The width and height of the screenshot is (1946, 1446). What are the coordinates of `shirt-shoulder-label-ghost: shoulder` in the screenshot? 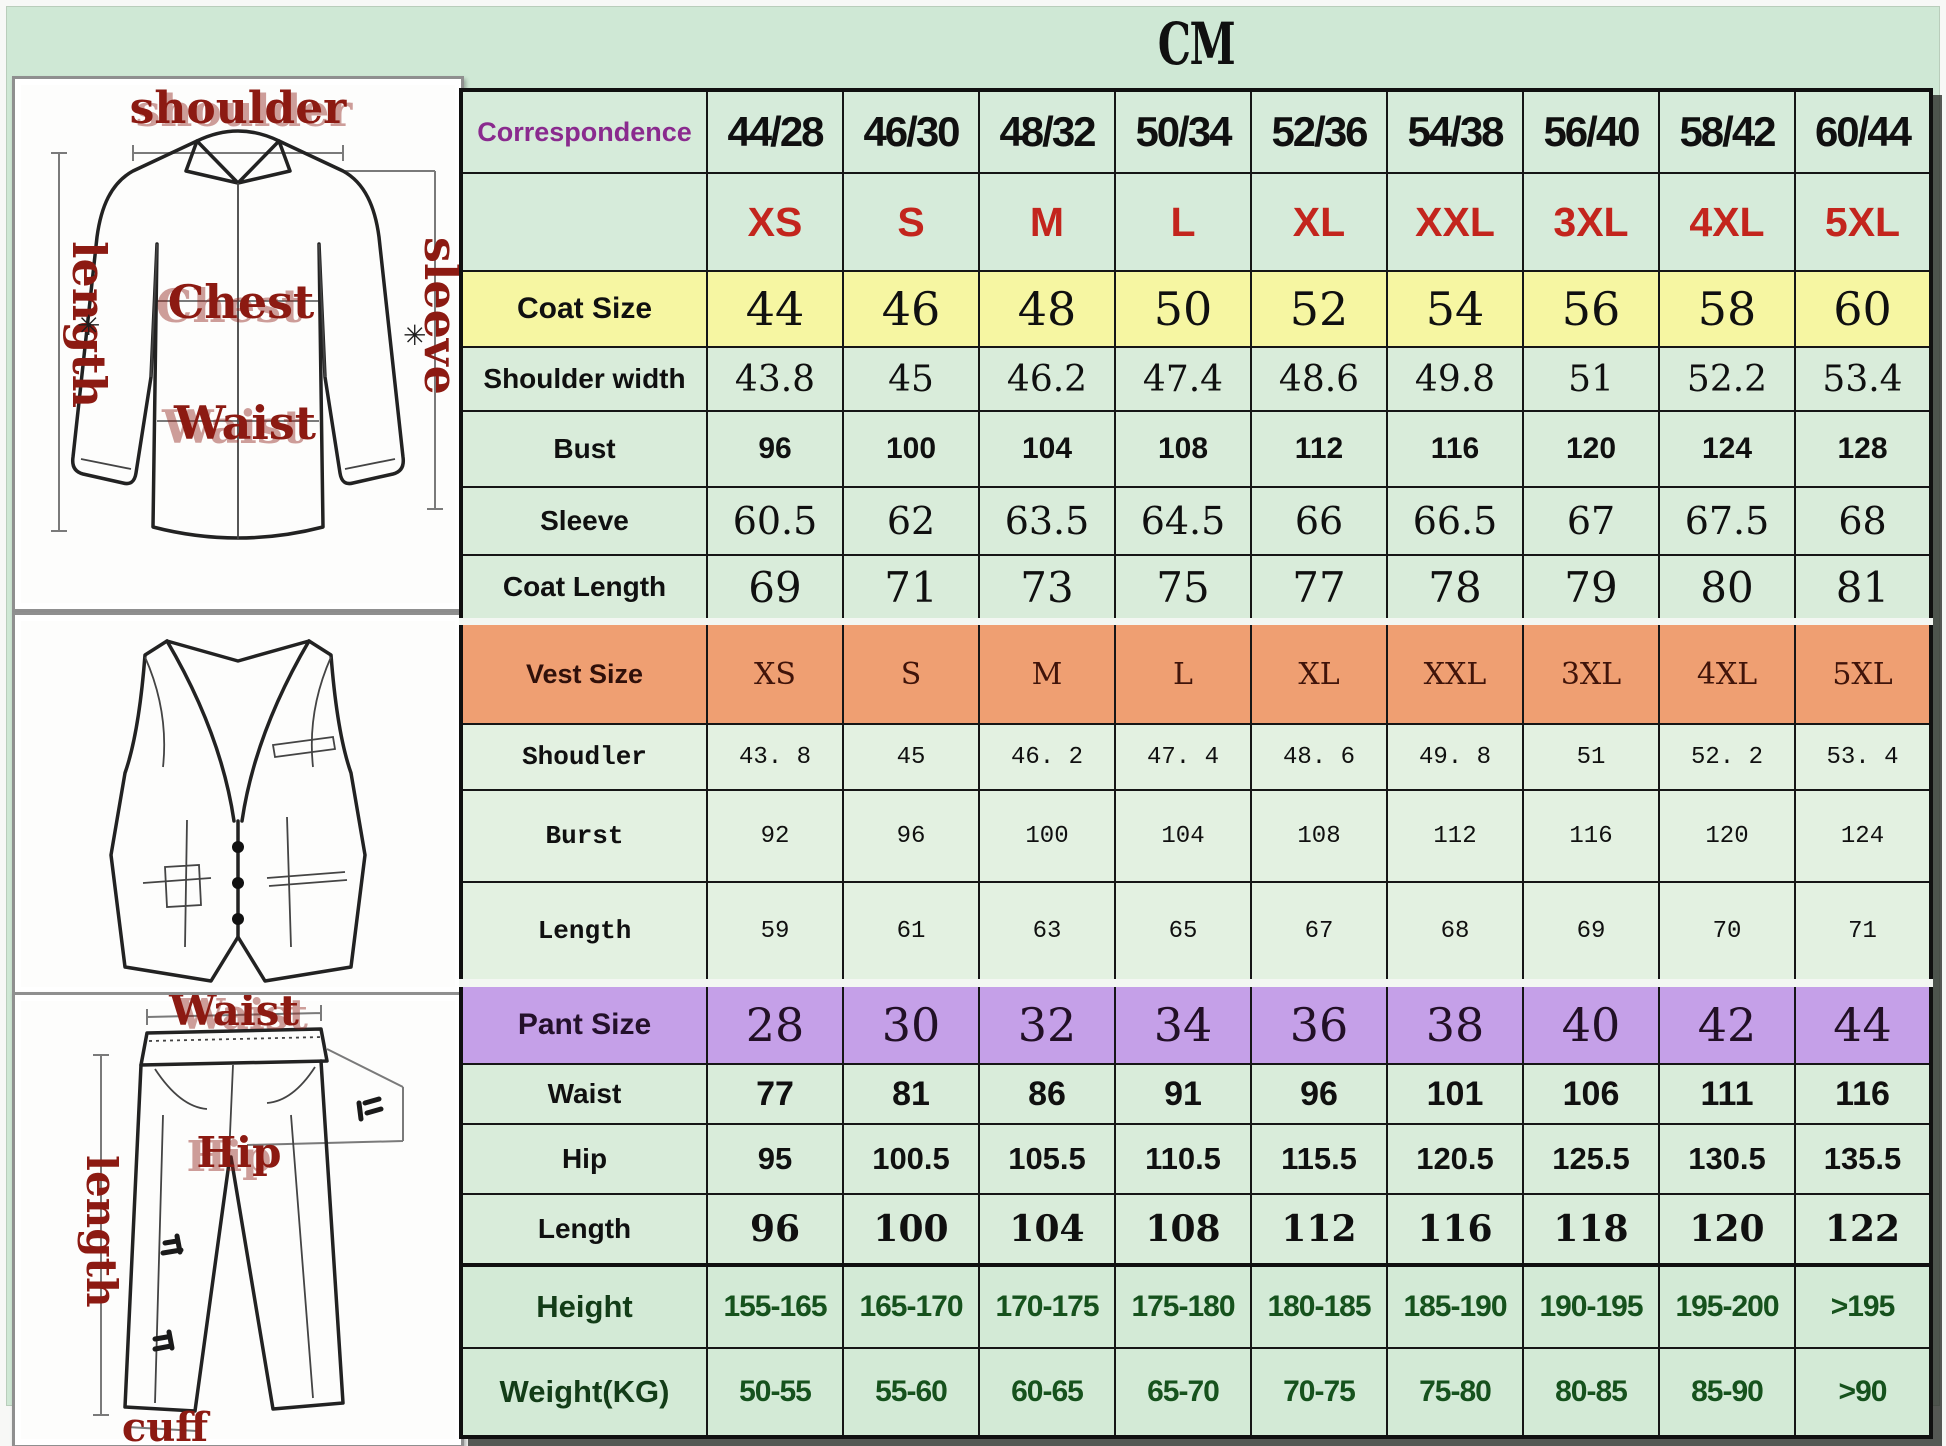 It's located at (245, 111).